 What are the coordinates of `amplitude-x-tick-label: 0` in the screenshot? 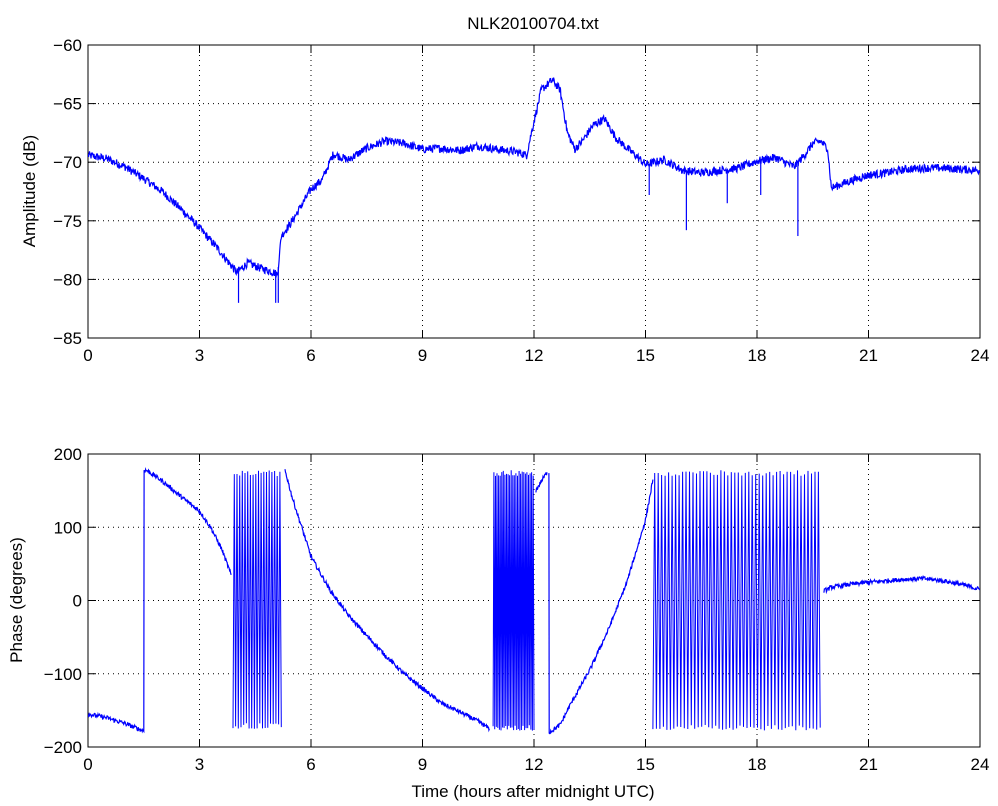 It's located at (87, 355).